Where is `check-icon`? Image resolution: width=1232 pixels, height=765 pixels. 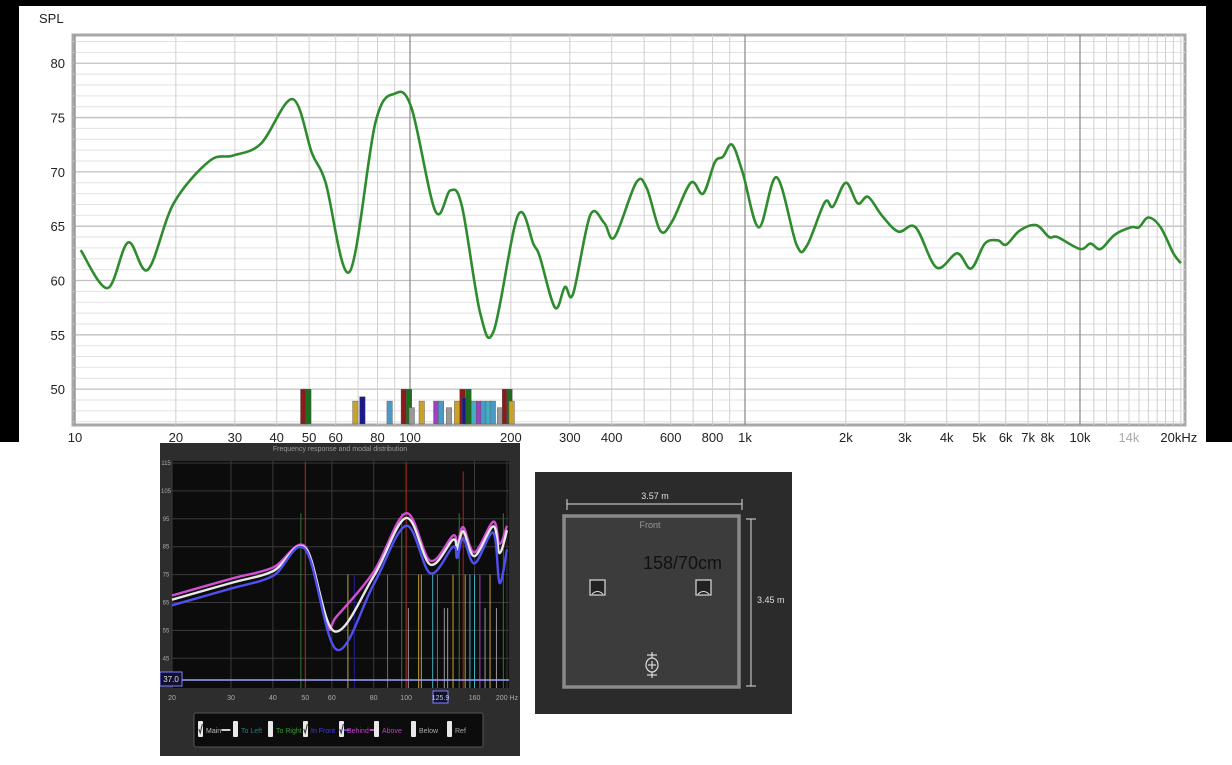 check-icon is located at coordinates (200, 729).